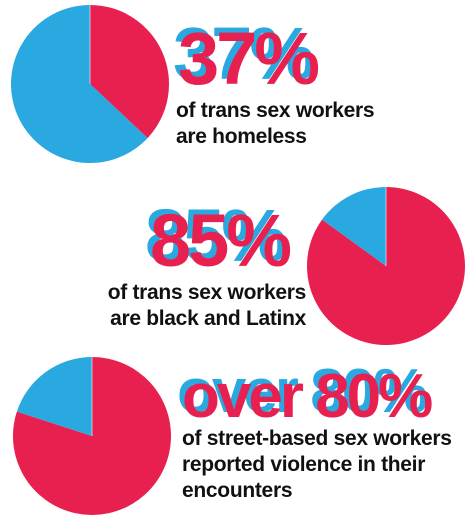 This screenshot has width=474, height=527. What do you see at coordinates (304, 464) in the screenshot?
I see `caption-line: reported violence in their` at bounding box center [304, 464].